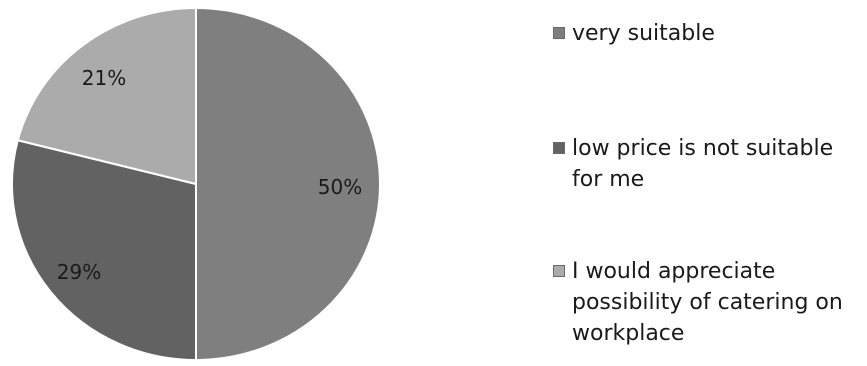  What do you see at coordinates (104, 250) in the screenshot?
I see `pie-slice-low-price` at bounding box center [104, 250].